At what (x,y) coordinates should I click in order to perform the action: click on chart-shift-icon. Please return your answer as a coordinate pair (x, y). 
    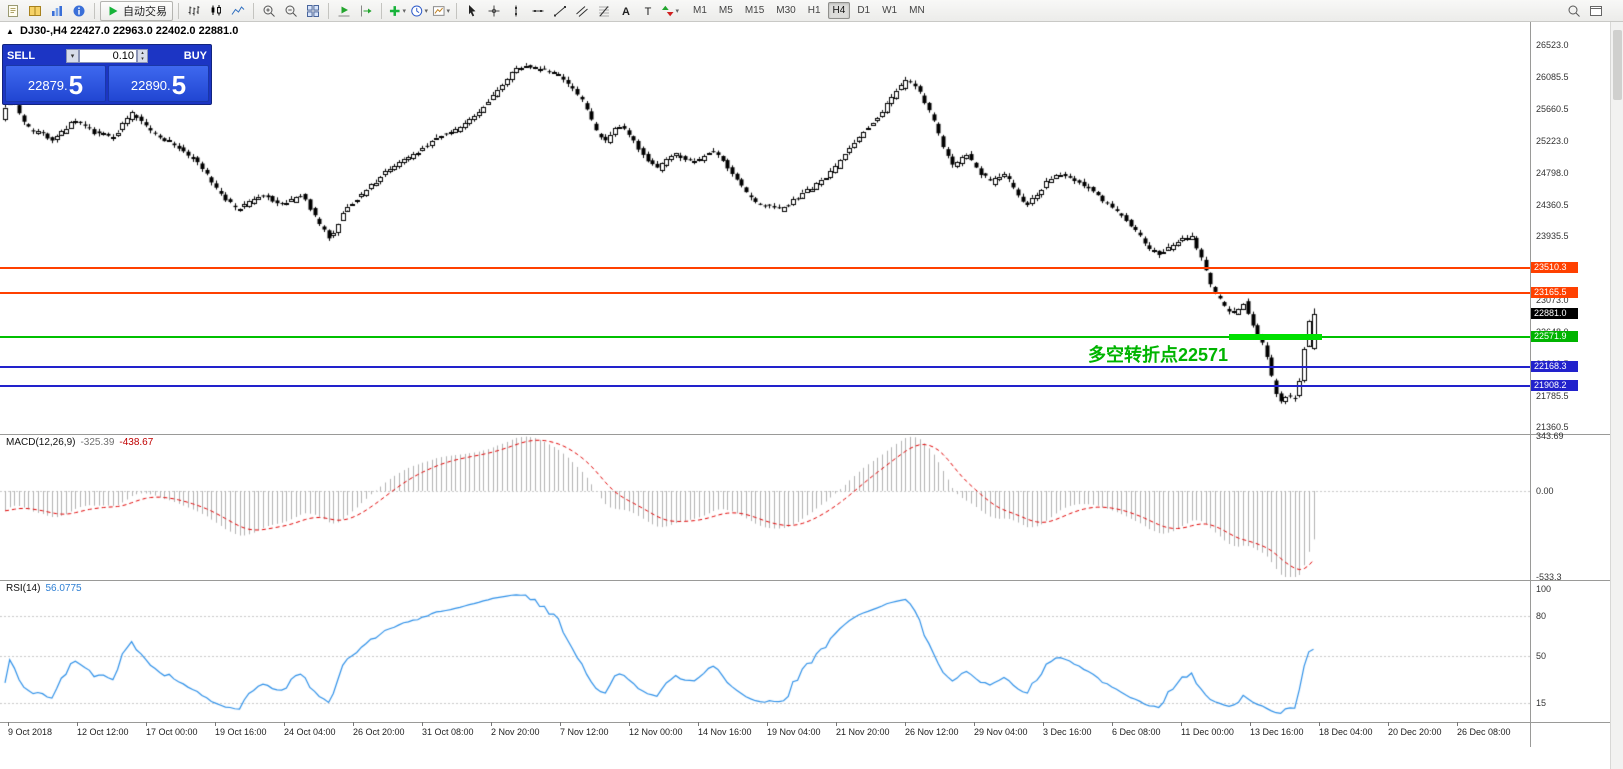
    Looking at the image, I should click on (366, 11).